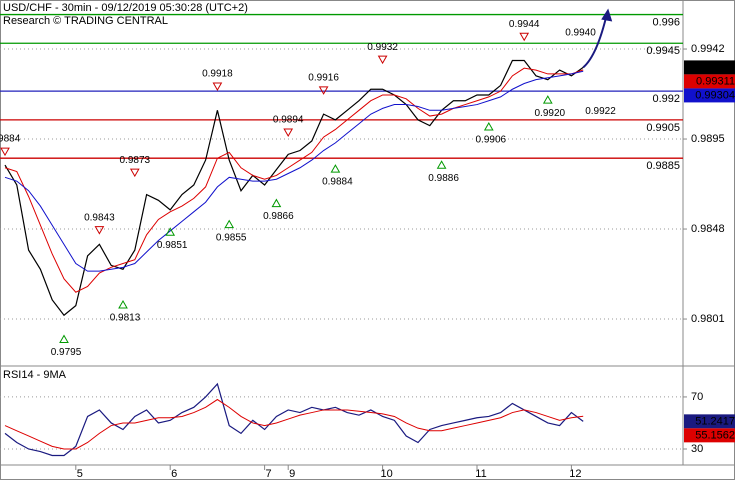 The image size is (735, 480). What do you see at coordinates (99, 217) in the screenshot?
I see `peak-label: 0.9843` at bounding box center [99, 217].